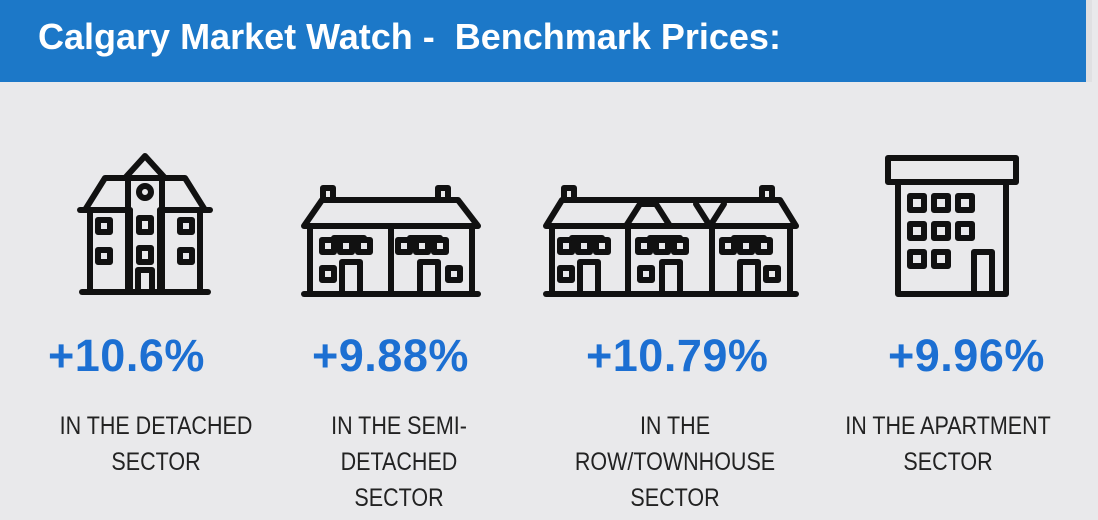 The height and width of the screenshot is (520, 1098). I want to click on semi-detached-house-icon, so click(391, 243).